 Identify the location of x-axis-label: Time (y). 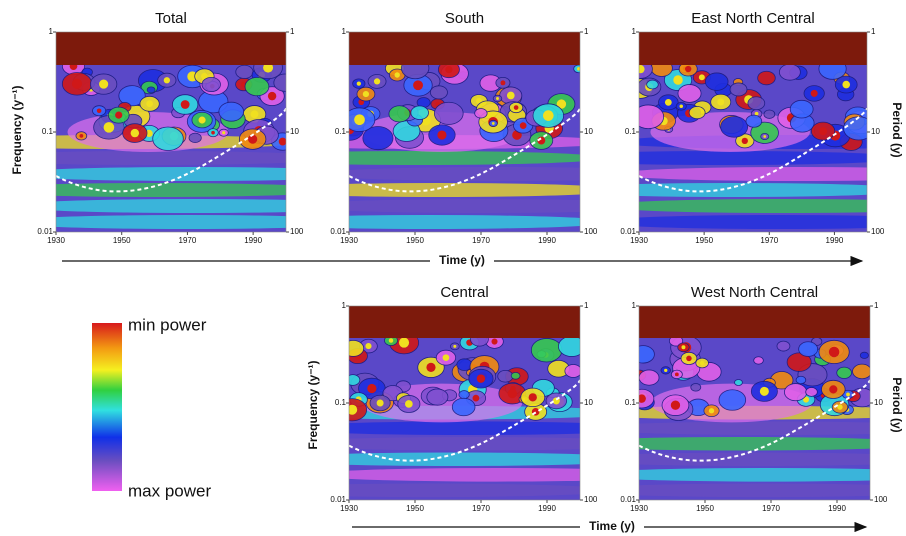
(612, 526).